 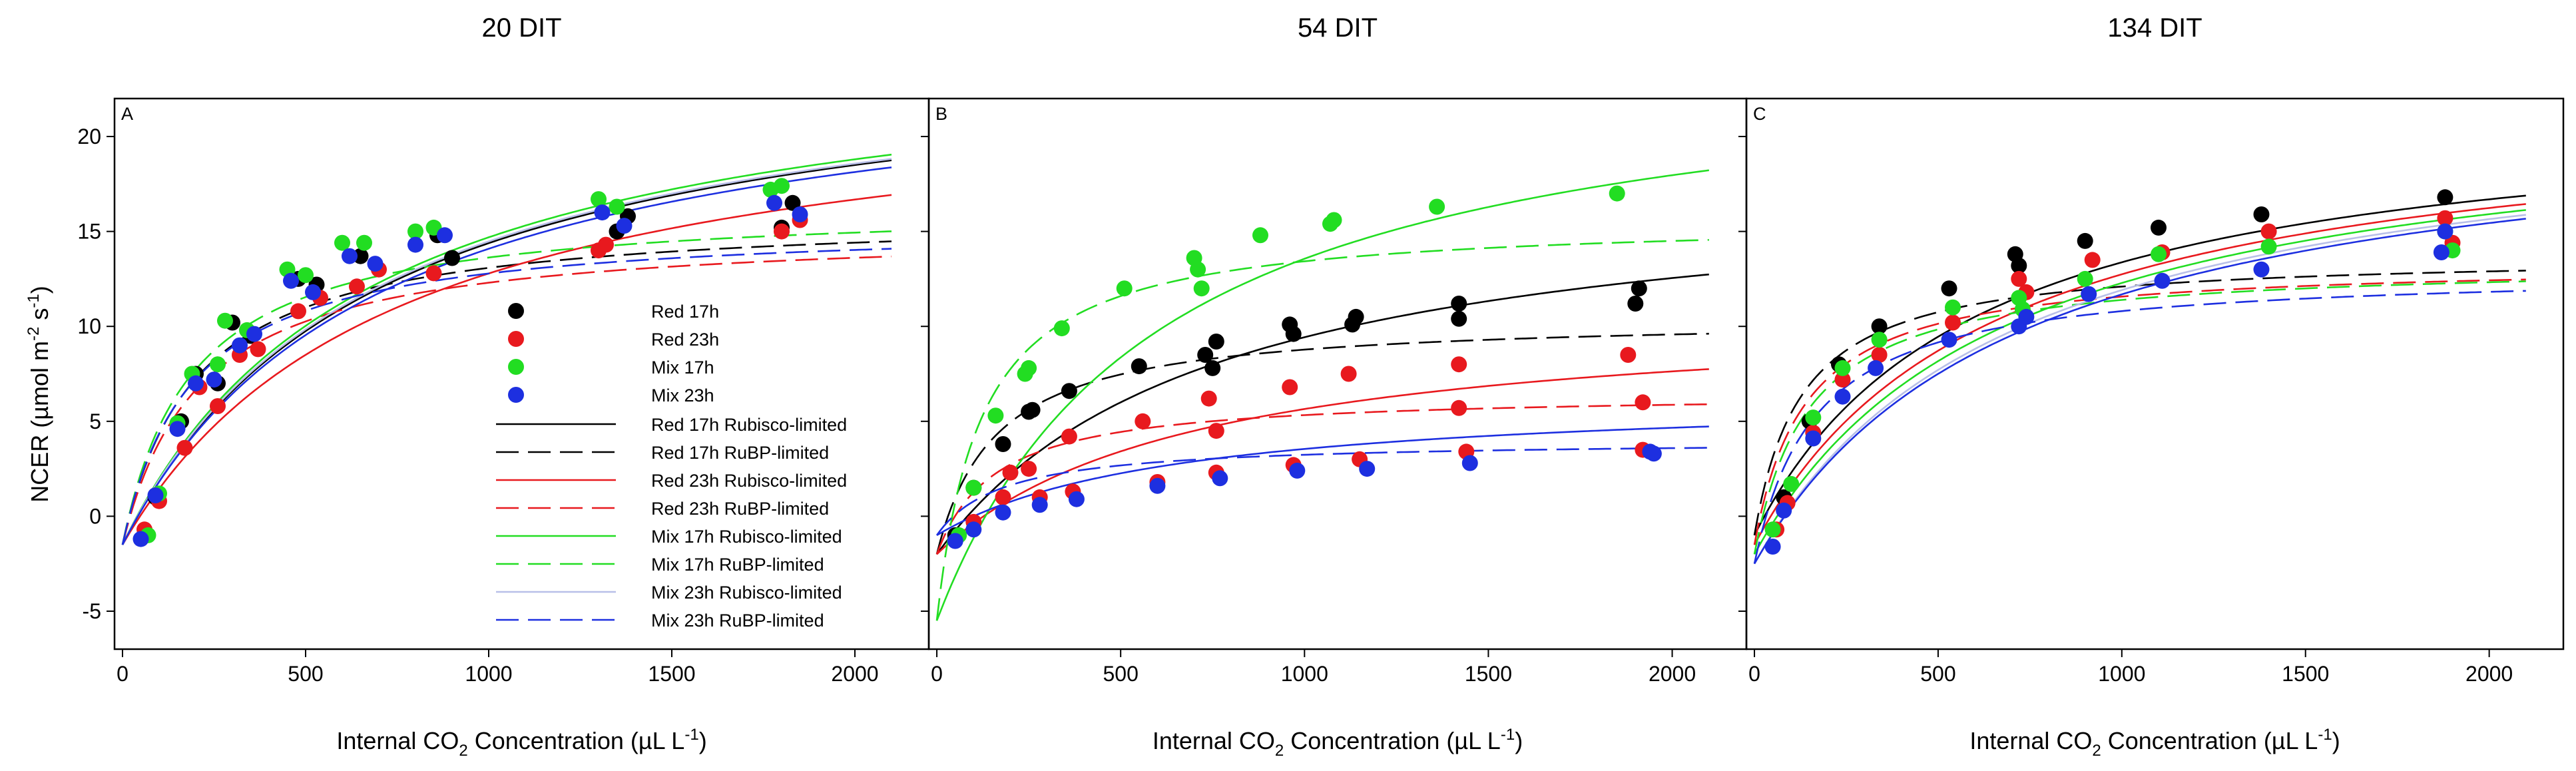 I want to click on curve-red17-rubp-limited, so click(x=1322, y=443).